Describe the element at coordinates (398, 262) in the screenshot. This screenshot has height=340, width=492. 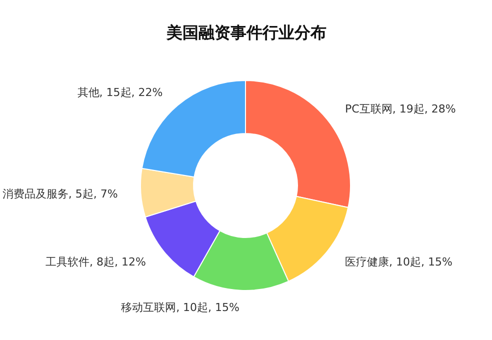
I see `slice-label: 医疗健康, 10起, 15%` at that location.